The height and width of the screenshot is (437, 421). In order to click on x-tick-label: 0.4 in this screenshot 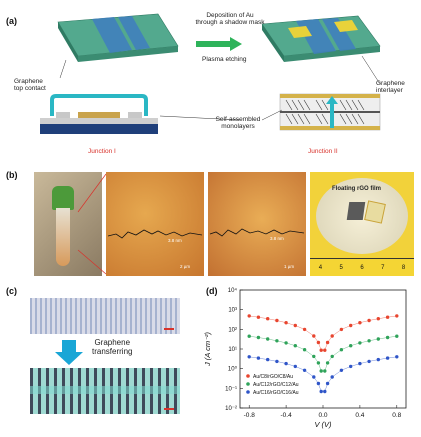, I will do `click(359, 415)`.